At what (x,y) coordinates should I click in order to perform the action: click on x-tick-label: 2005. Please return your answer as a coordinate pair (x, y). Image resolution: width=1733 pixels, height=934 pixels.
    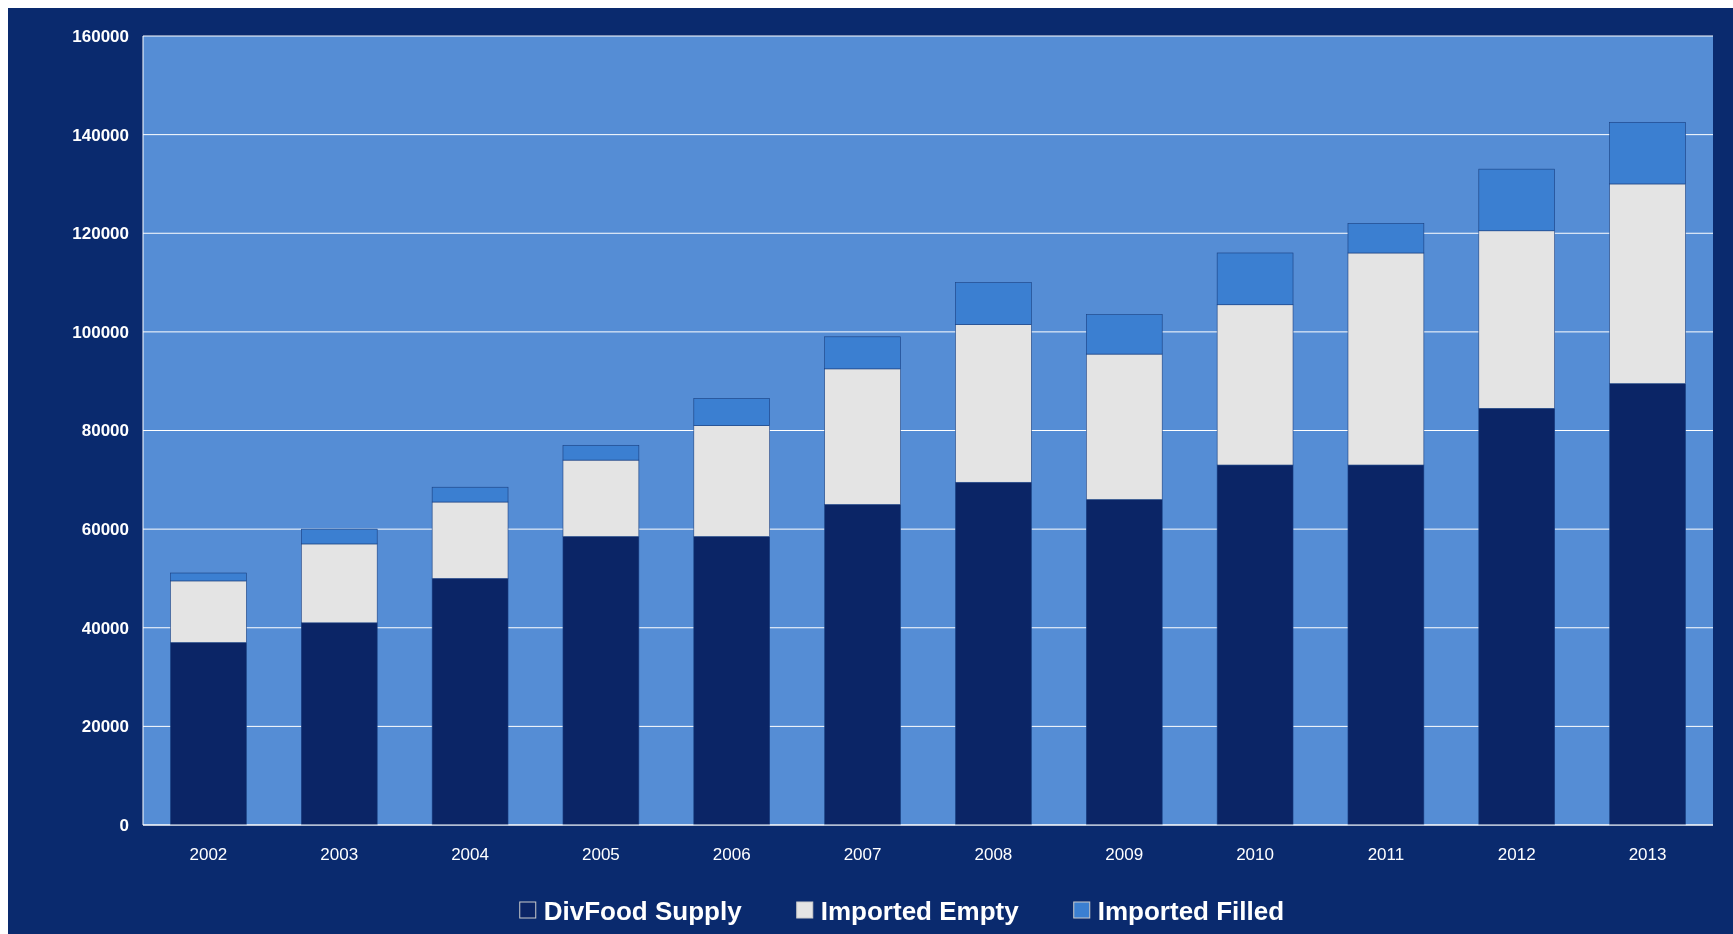
    Looking at the image, I should click on (601, 854).